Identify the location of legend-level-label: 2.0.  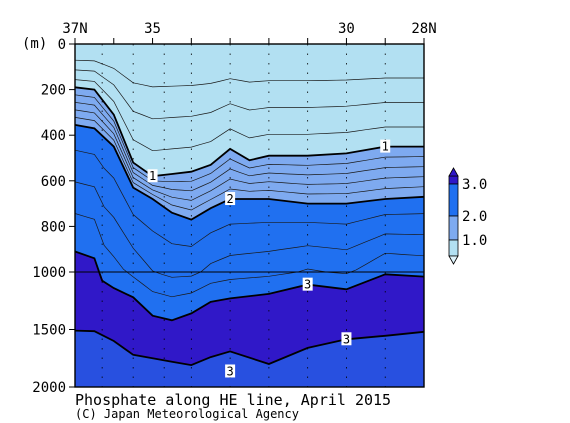
(474, 217).